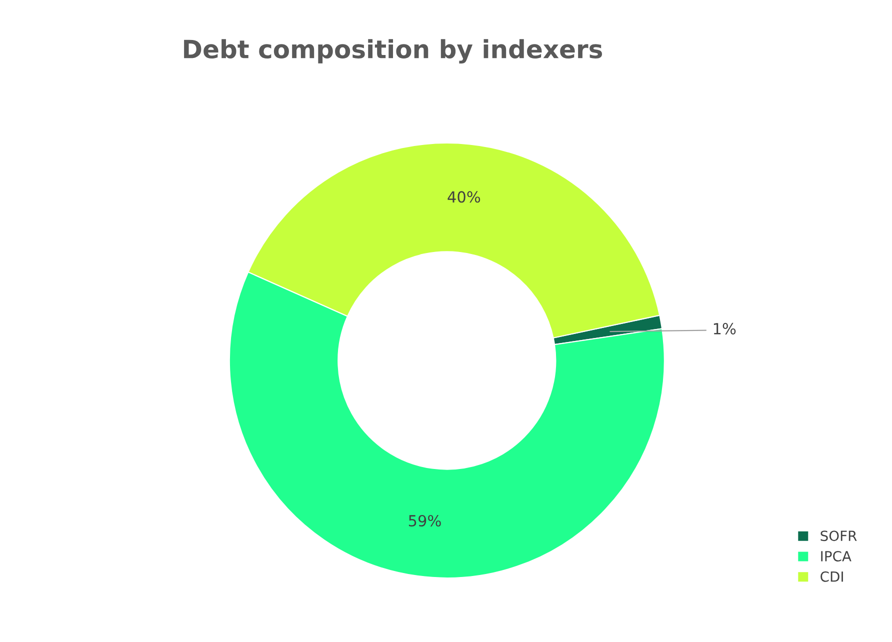  I want to click on data-label: 1%, so click(725, 328).